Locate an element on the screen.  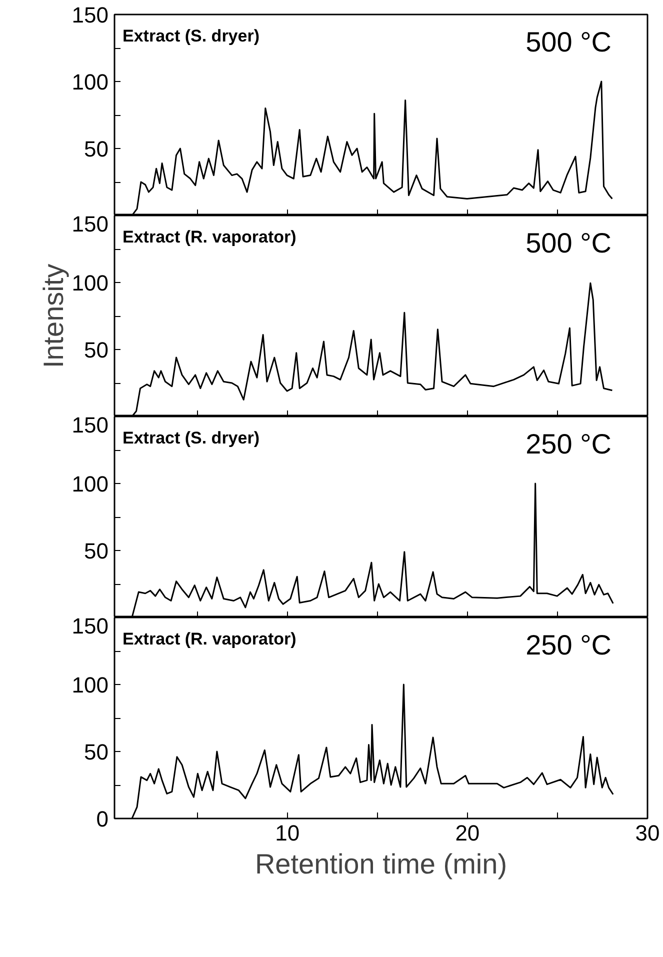
x-axis-title: Retention time (min) is located at coordinates (381, 864).